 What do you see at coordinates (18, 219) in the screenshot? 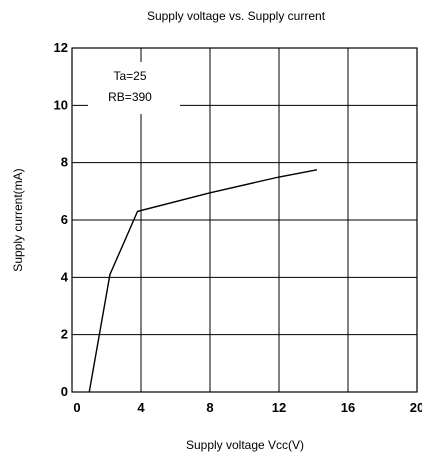
I see `y-axis-label: Supply current(mA)` at bounding box center [18, 219].